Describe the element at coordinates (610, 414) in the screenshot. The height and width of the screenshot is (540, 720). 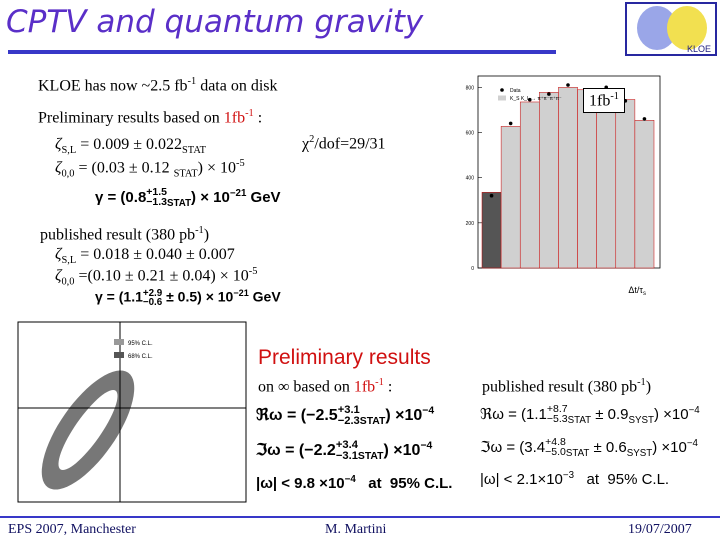
I see `text: ± 0.9` at that location.